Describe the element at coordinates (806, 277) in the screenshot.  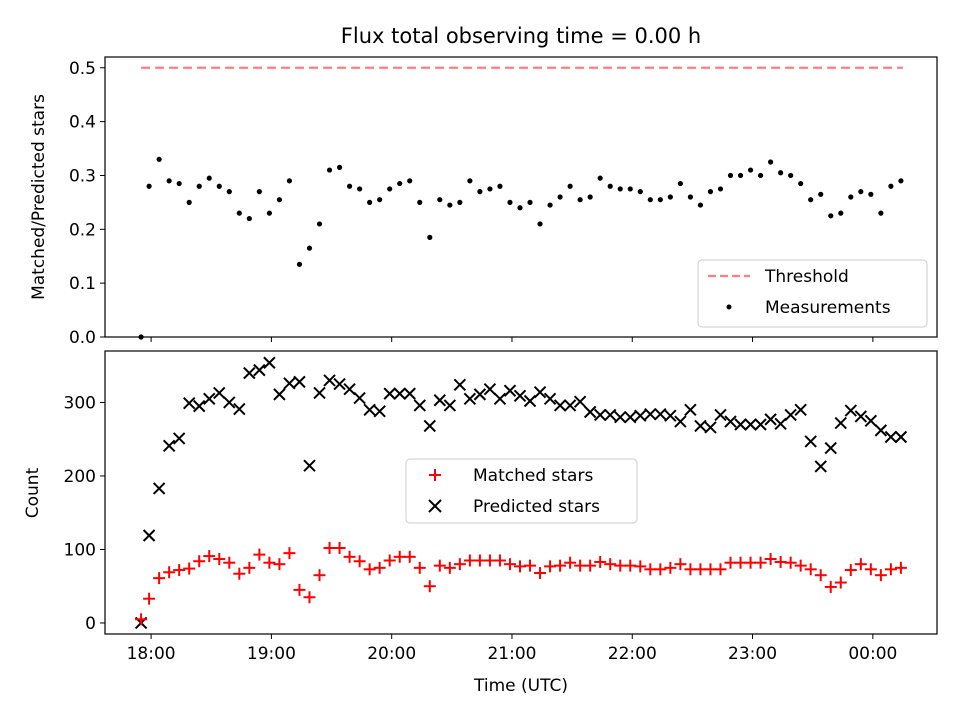
I see `threshold-legend-label: Threshold` at that location.